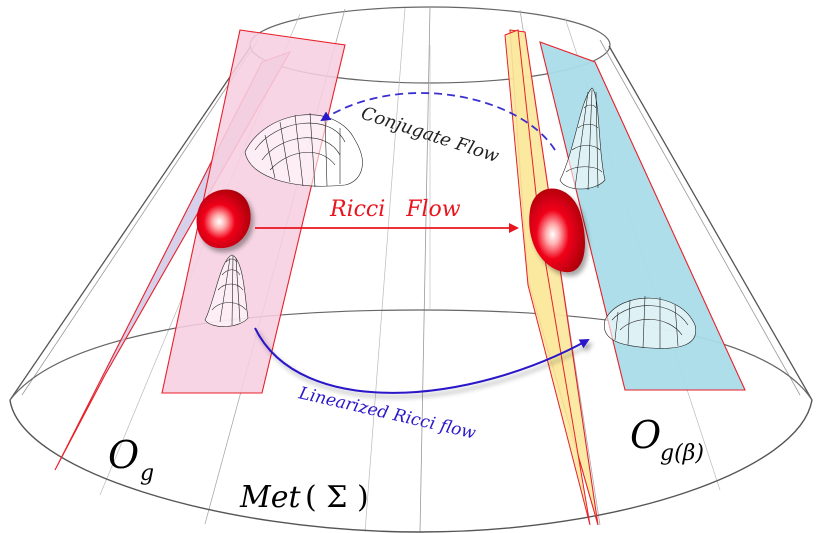 This screenshot has width=817, height=533. Describe the element at coordinates (303, 150) in the screenshot. I see `wireframe-bump-left-wide` at that location.